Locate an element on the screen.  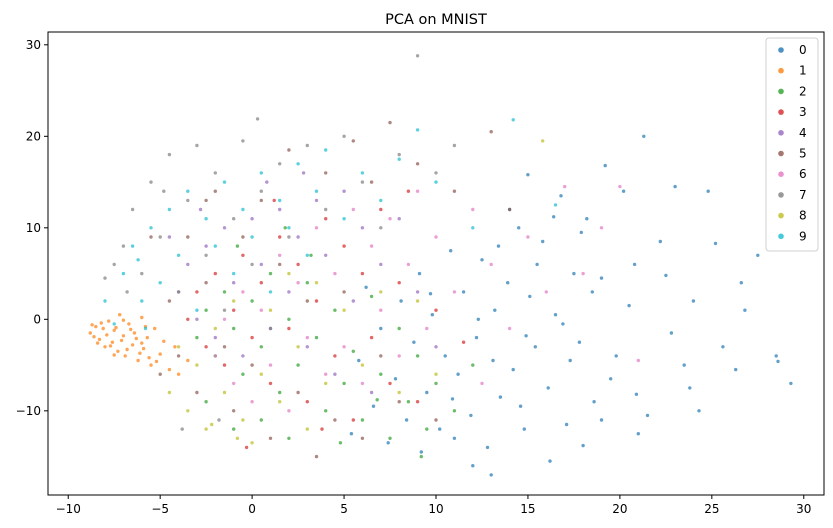
legend: 0 1 2 3 4 5 6 7 8 9 is located at coordinates (792, 144).